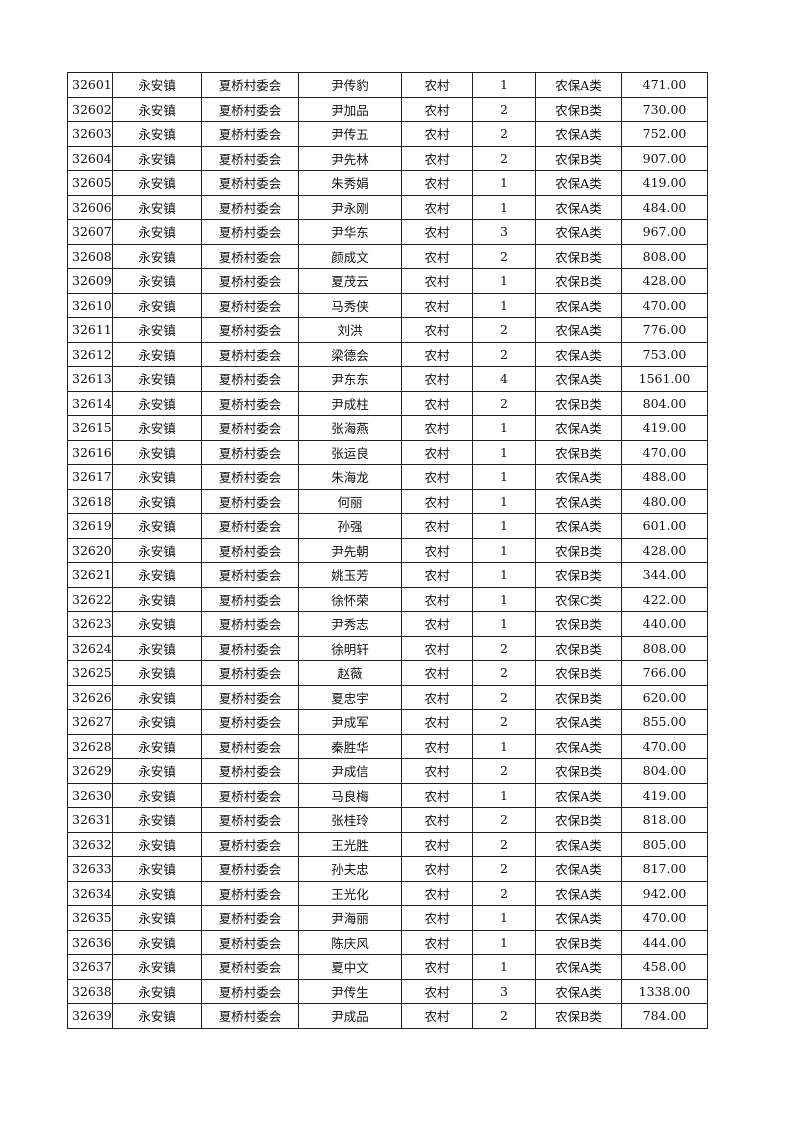 The width and height of the screenshot is (793, 1122). Describe the element at coordinates (350, 330) in the screenshot. I see `name-cell: 刘洪` at that location.